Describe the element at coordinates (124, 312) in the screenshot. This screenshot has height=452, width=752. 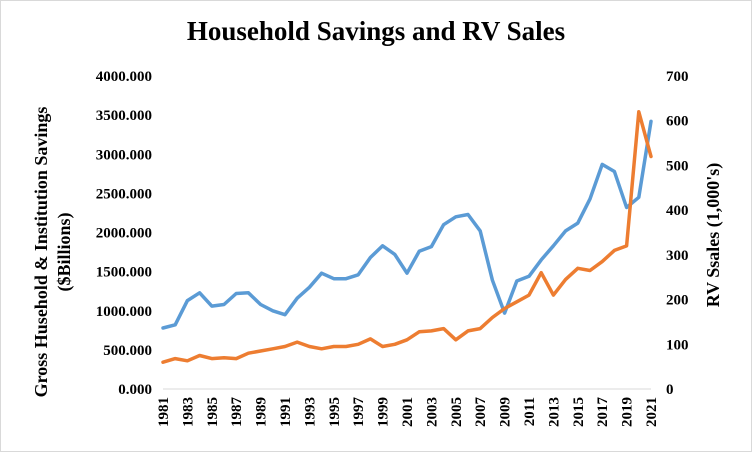
I see `y-left-tick-label: 1000.000` at that location.